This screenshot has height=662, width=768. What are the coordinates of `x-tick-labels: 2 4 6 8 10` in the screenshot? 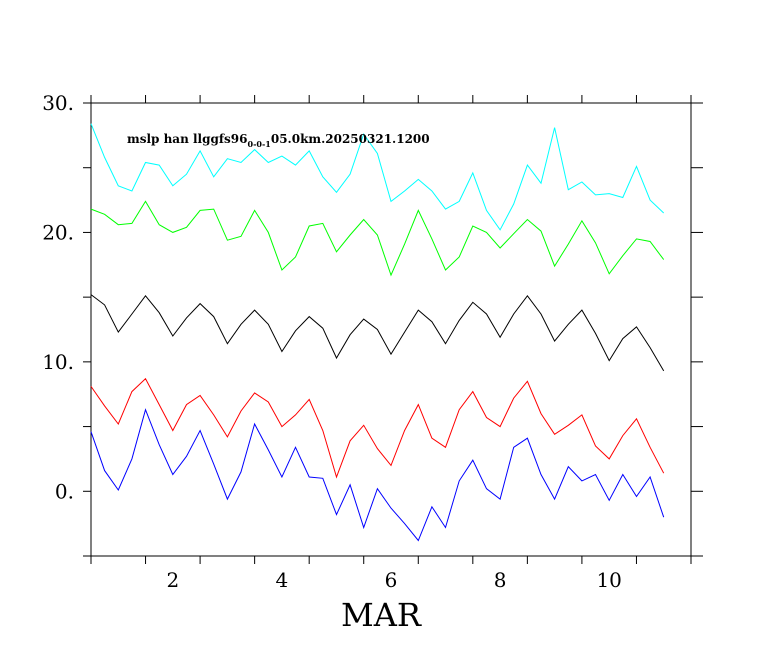 It's located at (393, 580).